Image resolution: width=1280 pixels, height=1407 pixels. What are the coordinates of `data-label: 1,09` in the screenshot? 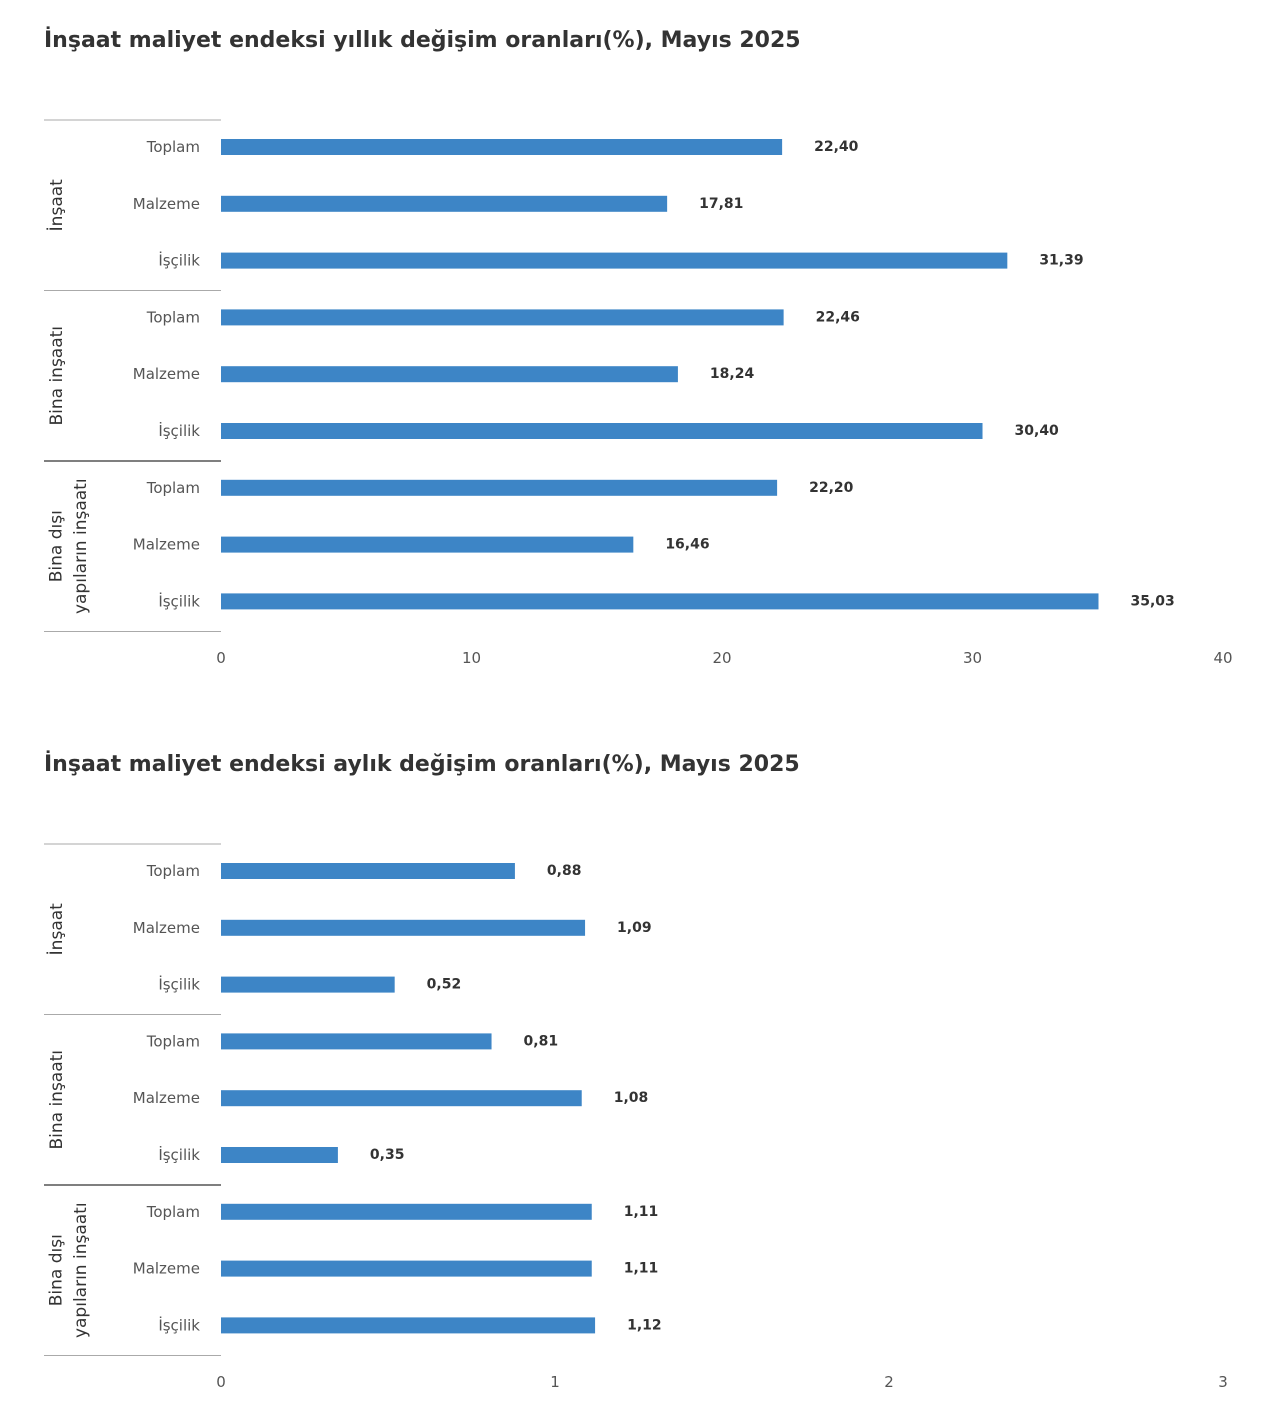 It's located at (634, 928).